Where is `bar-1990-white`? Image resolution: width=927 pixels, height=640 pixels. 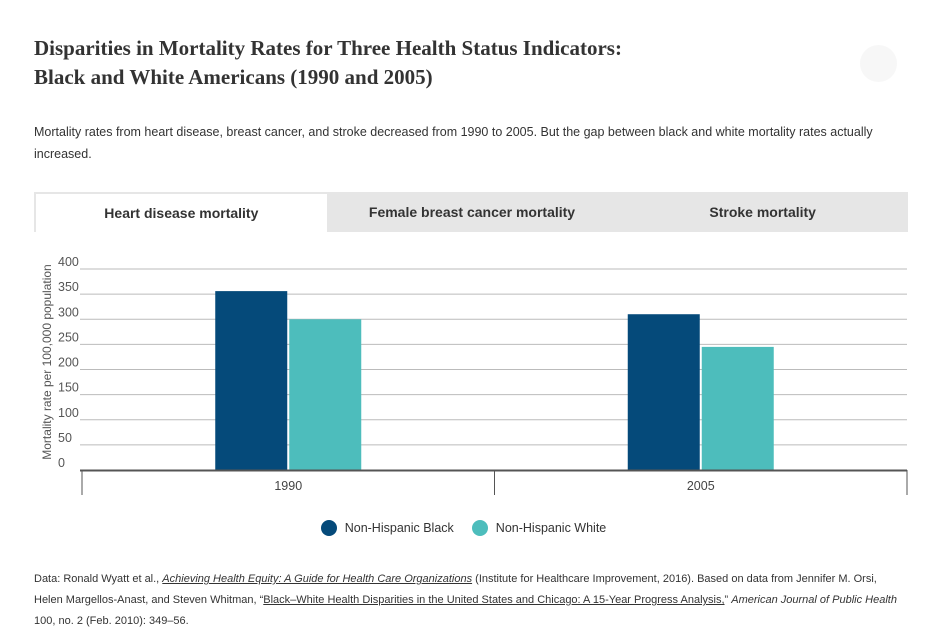 bar-1990-white is located at coordinates (325, 394).